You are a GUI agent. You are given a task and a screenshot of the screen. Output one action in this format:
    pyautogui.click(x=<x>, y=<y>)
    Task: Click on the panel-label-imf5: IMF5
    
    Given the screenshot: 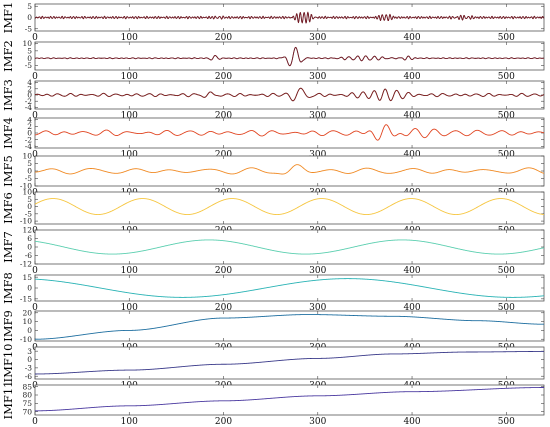 What is the action you would take?
    pyautogui.click(x=8, y=171)
    